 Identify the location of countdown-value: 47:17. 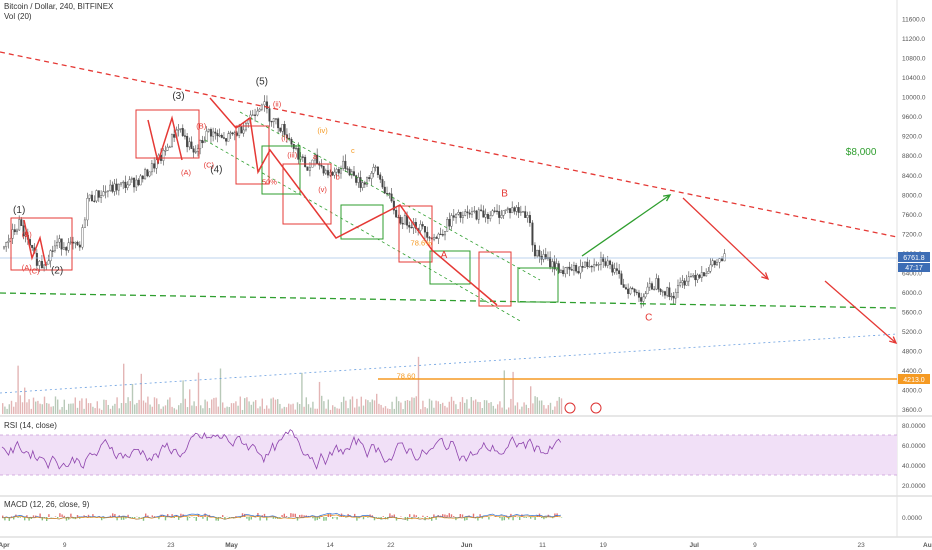
(914, 268).